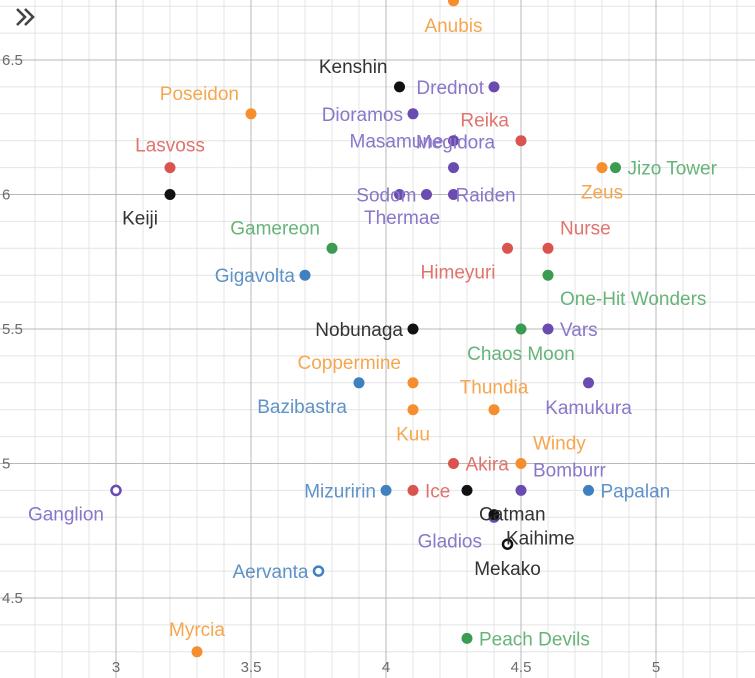 The image size is (755, 678). I want to click on point-label: Zeus, so click(602, 193).